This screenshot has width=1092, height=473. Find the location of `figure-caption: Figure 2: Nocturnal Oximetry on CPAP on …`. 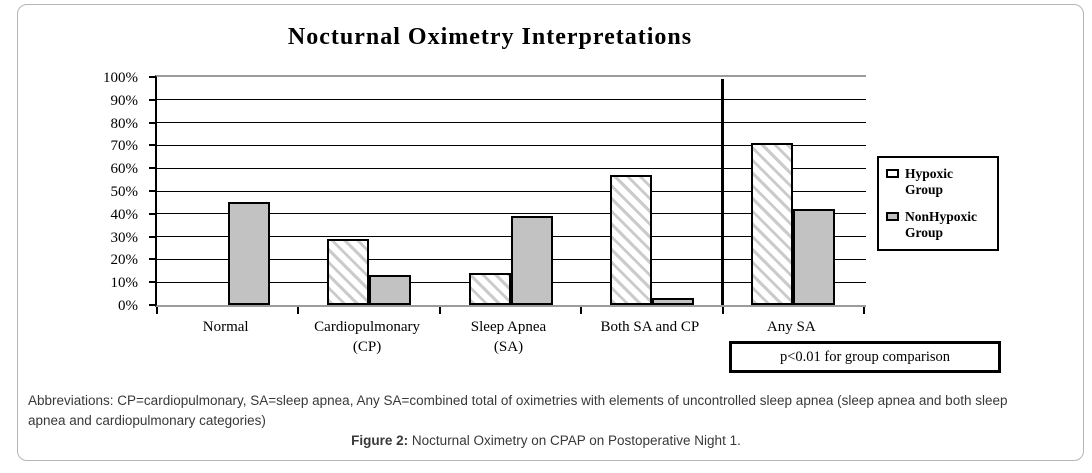

figure-caption: Figure 2: Nocturnal Oximetry on CPAP on … is located at coordinates (546, 440).